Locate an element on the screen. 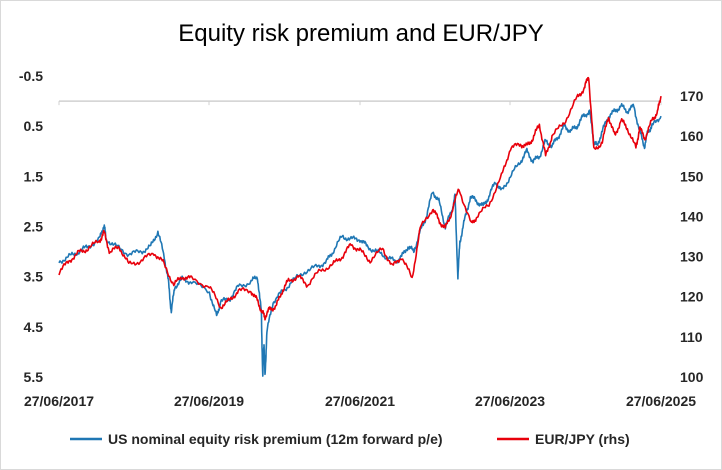 The height and width of the screenshot is (470, 722). y-right-tick-label: 120 is located at coordinates (692, 297).